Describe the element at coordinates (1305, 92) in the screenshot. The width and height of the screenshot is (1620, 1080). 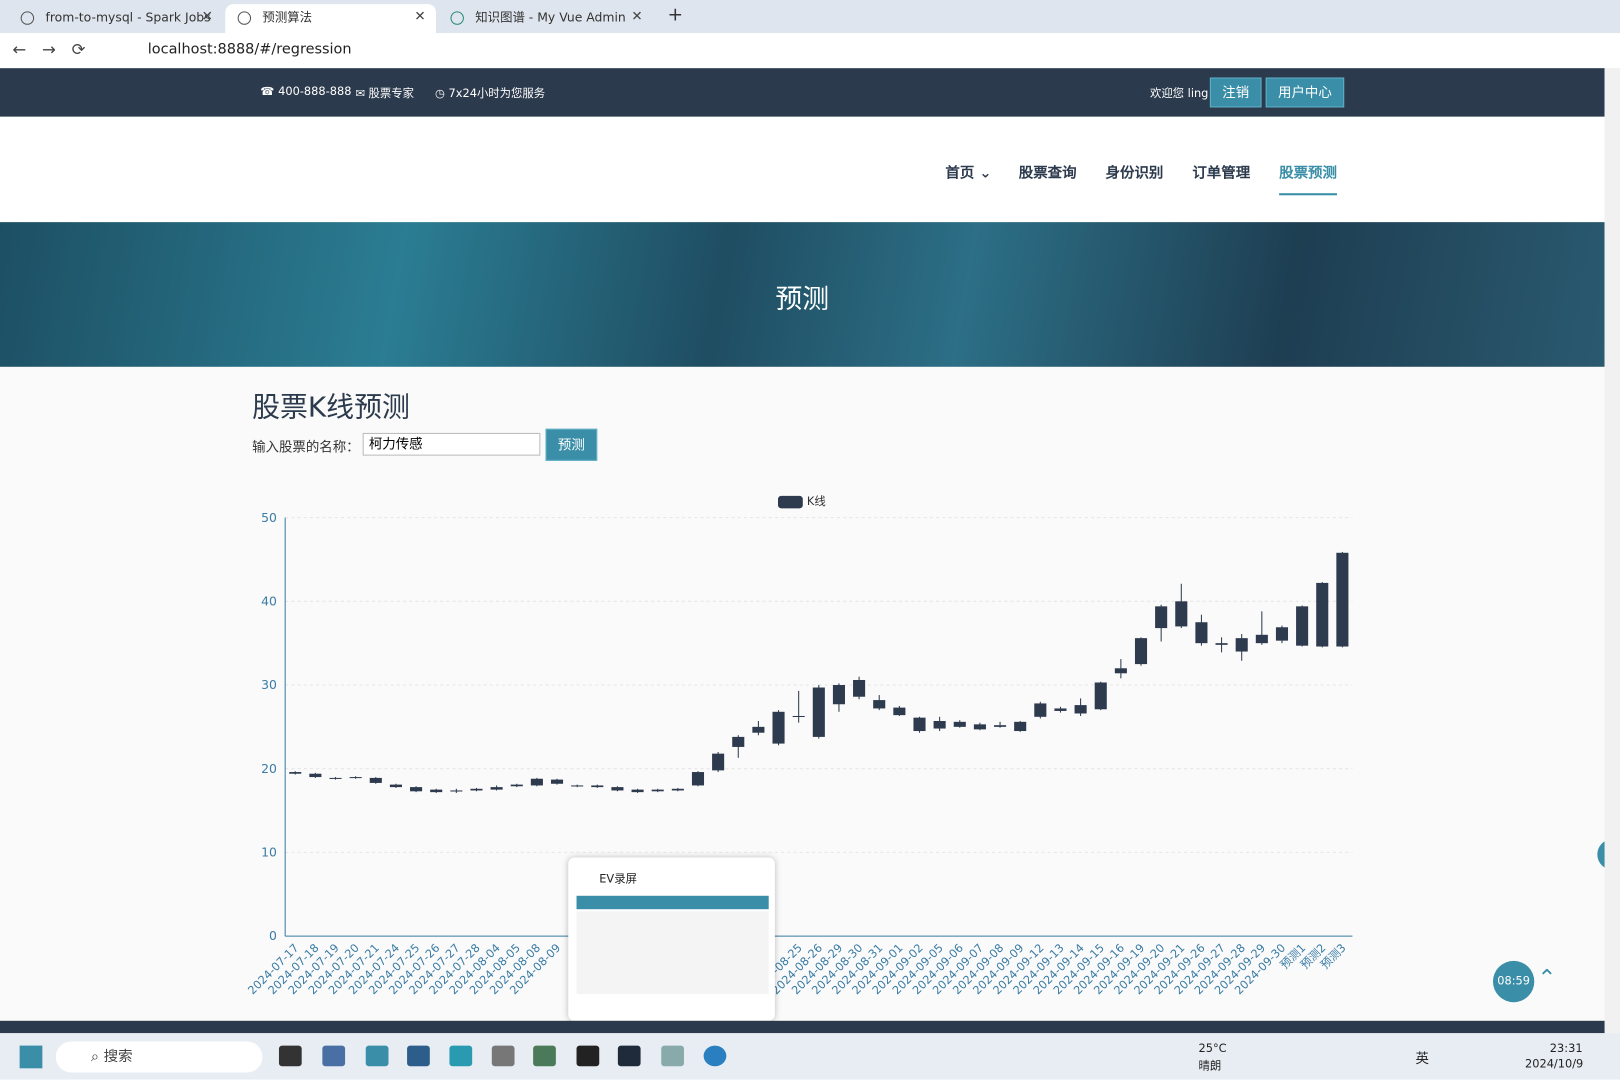
I see `user-center-button: 用户中心` at that location.